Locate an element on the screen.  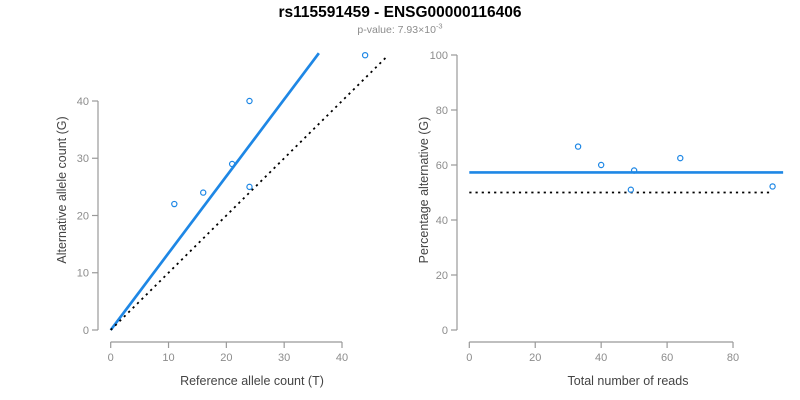
y-tick-label: 100 is located at coordinates (439, 56).